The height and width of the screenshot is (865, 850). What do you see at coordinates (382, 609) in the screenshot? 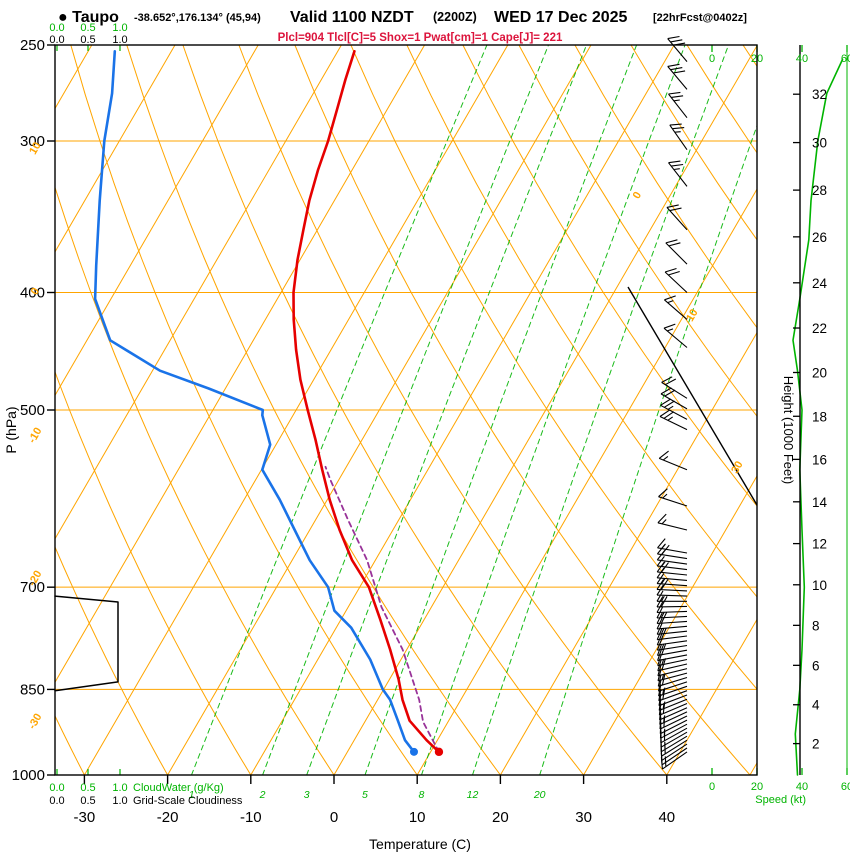
I see `parcel-curve` at bounding box center [382, 609].